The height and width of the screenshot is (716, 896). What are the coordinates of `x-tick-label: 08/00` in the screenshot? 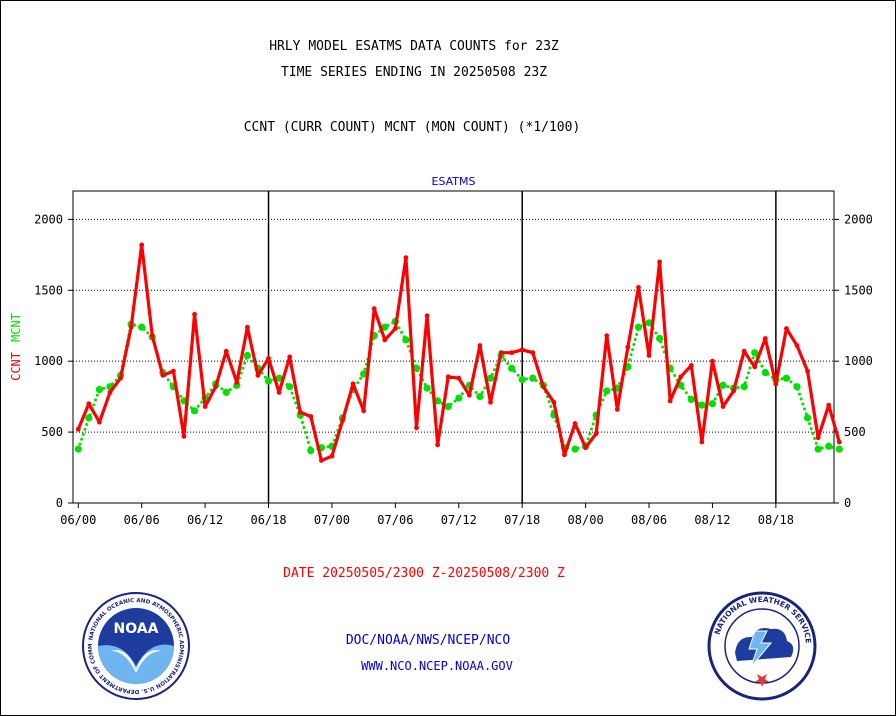 It's located at (586, 520).